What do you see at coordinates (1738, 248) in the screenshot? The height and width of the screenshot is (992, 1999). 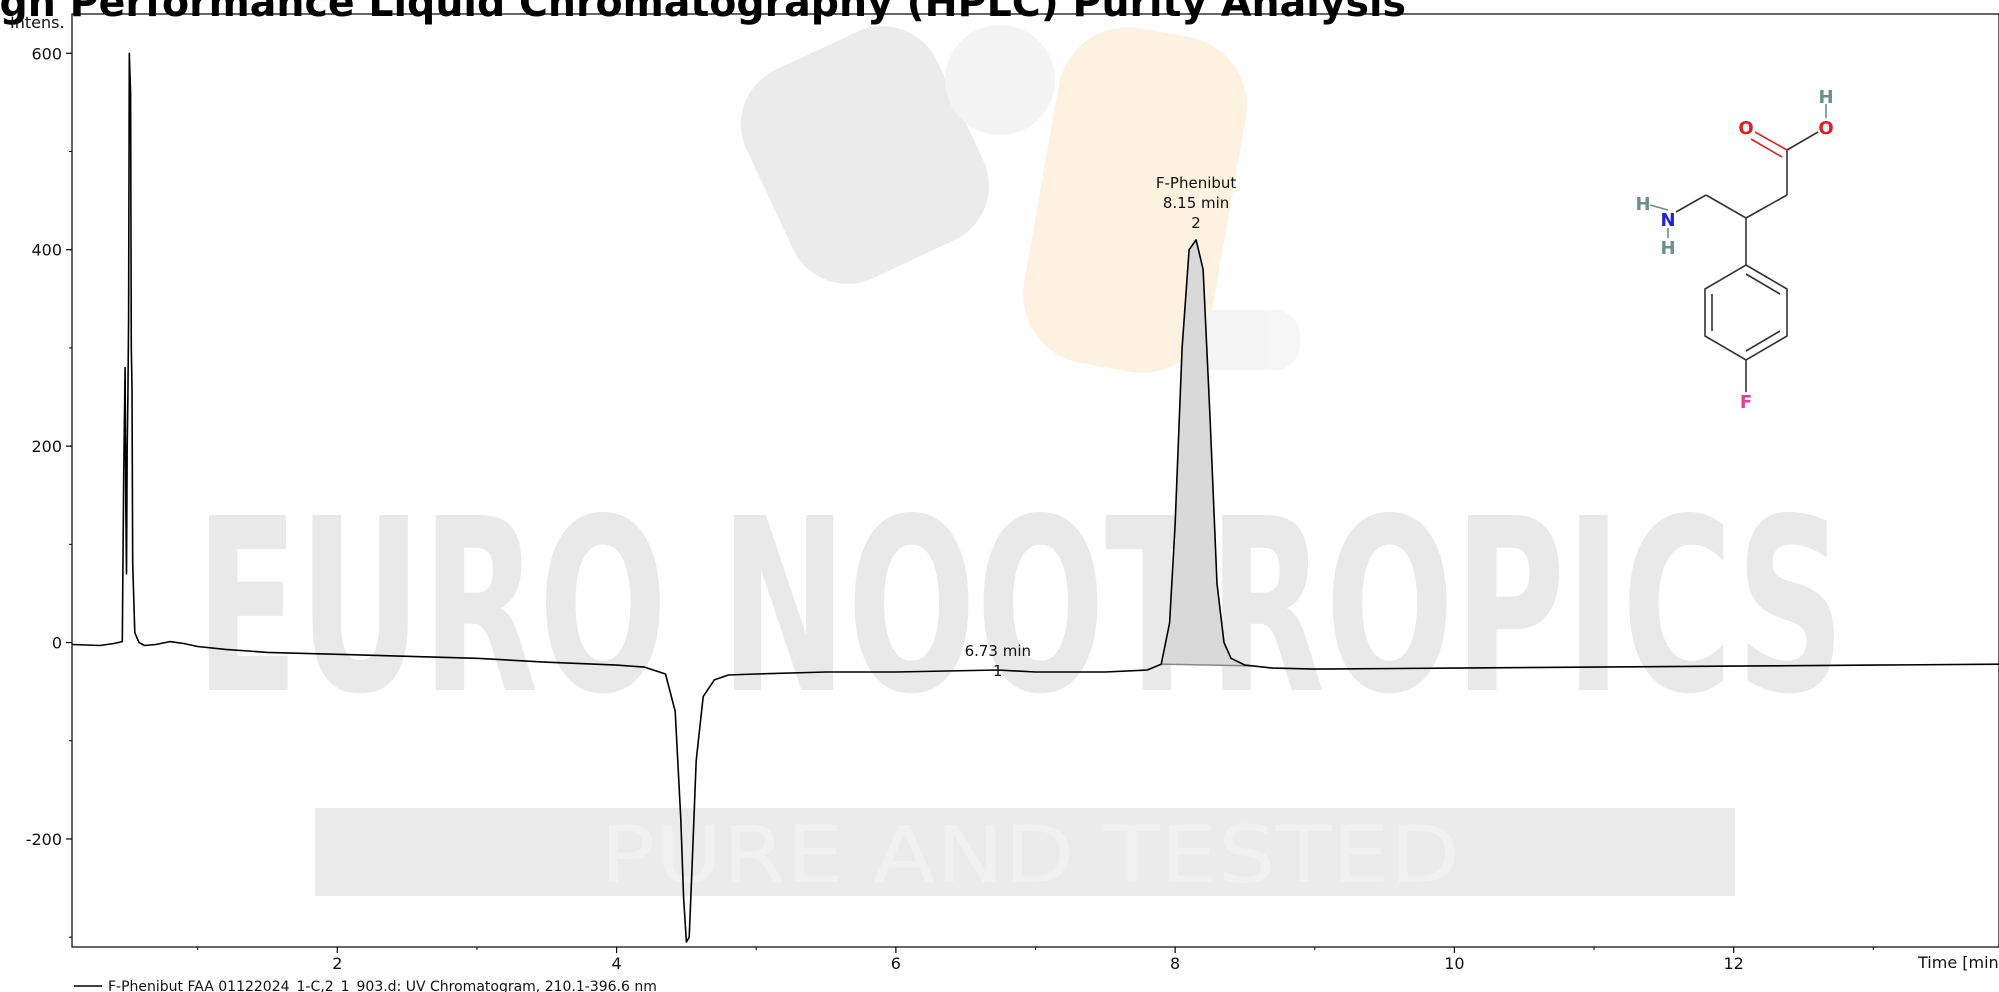 I see `molecule-structure` at bounding box center [1738, 248].